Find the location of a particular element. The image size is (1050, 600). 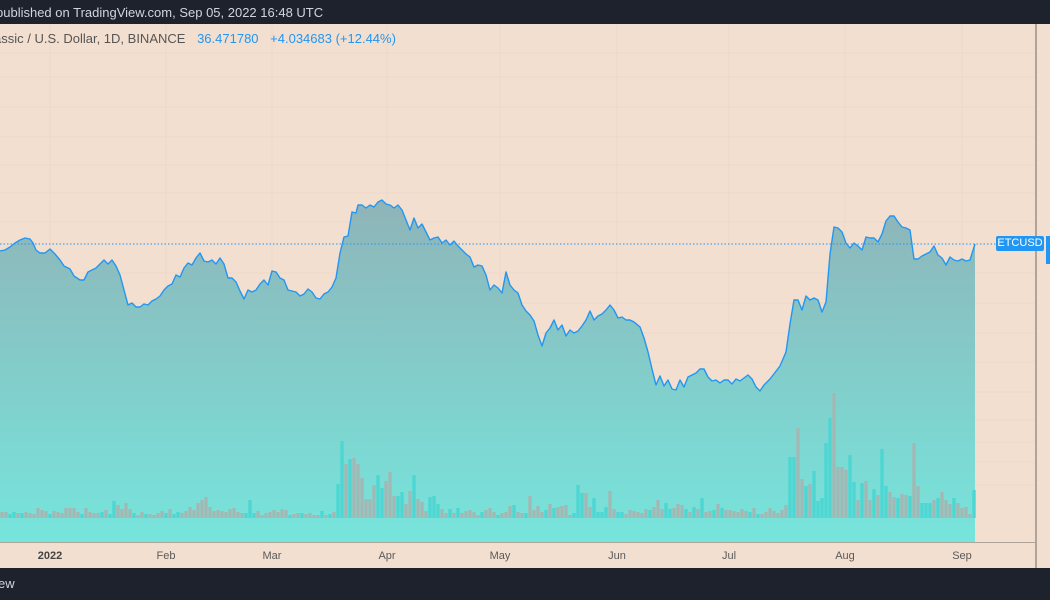

time-axis-label: Jun is located at coordinates (617, 556).